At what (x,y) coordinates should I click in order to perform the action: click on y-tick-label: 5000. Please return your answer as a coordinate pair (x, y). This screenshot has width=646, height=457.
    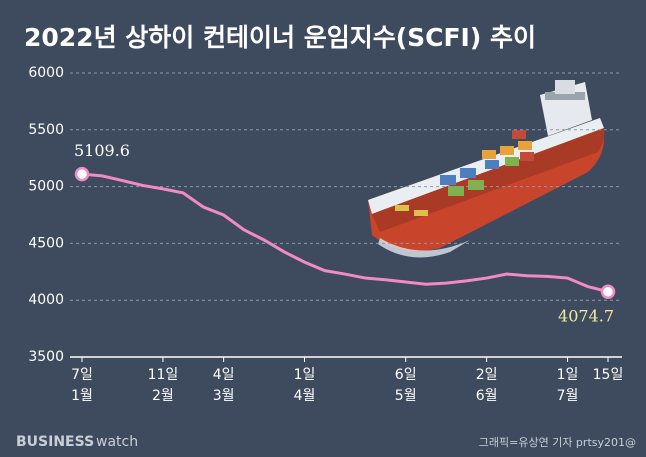
    Looking at the image, I should click on (46, 187).